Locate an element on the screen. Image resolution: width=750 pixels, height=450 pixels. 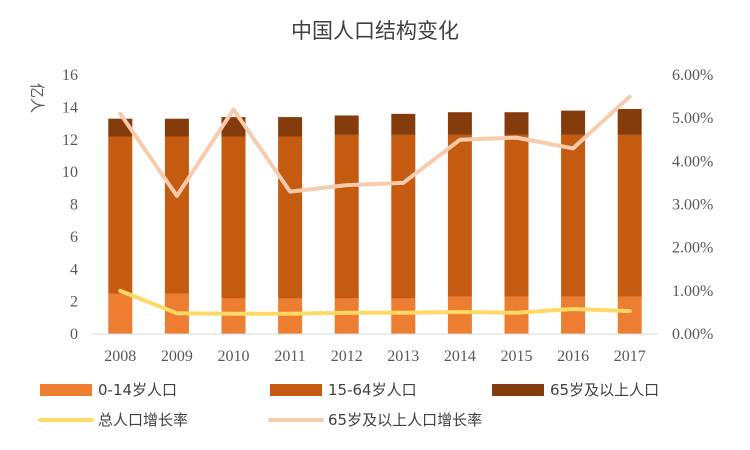
y2-tick-label: 2.00% is located at coordinates (692, 248).